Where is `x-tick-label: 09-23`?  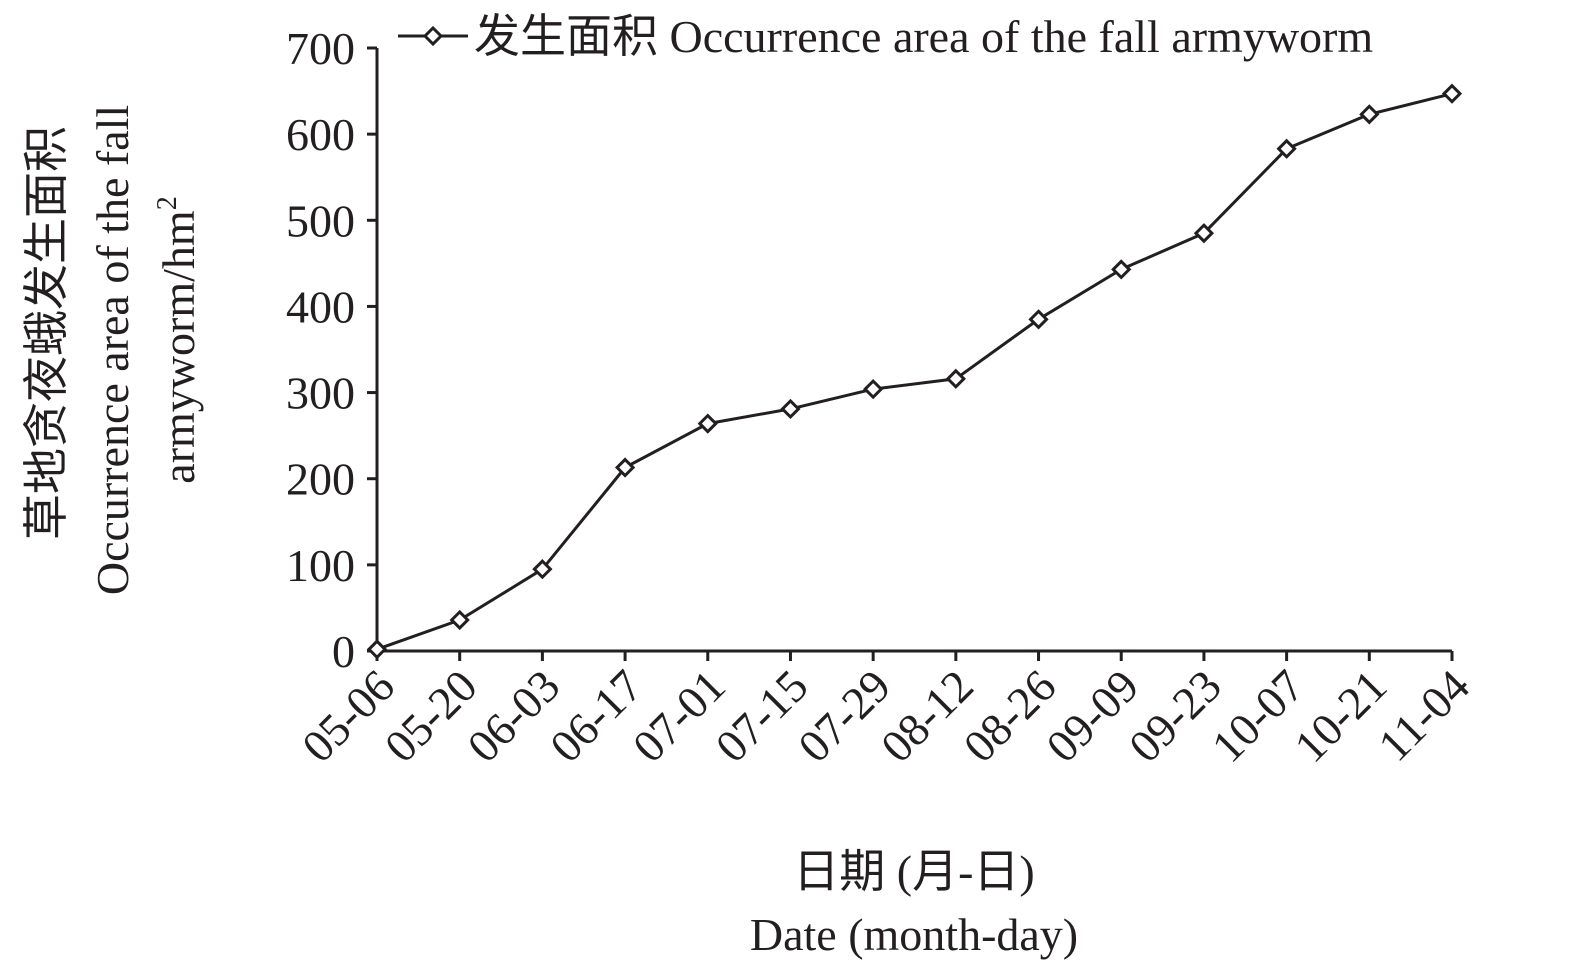 x-tick-label: 09-23 is located at coordinates (1175, 716).